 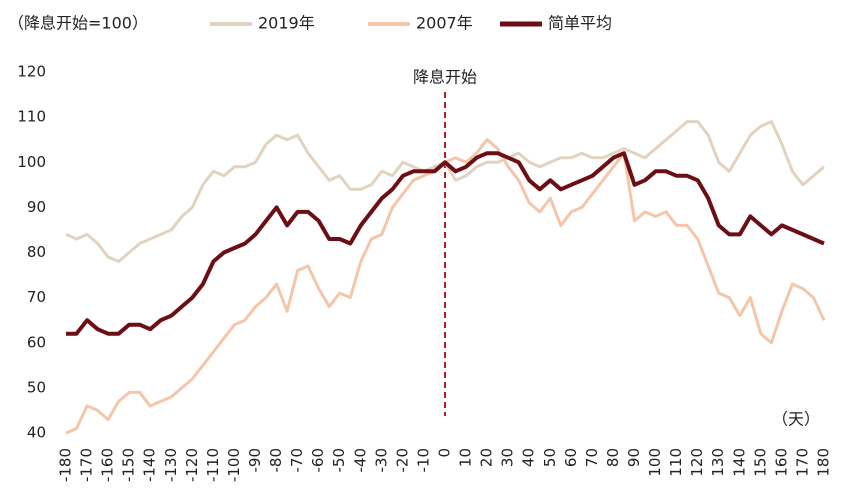 What do you see at coordinates (550, 457) in the screenshot?
I see `x-tick-label: 50` at bounding box center [550, 457].